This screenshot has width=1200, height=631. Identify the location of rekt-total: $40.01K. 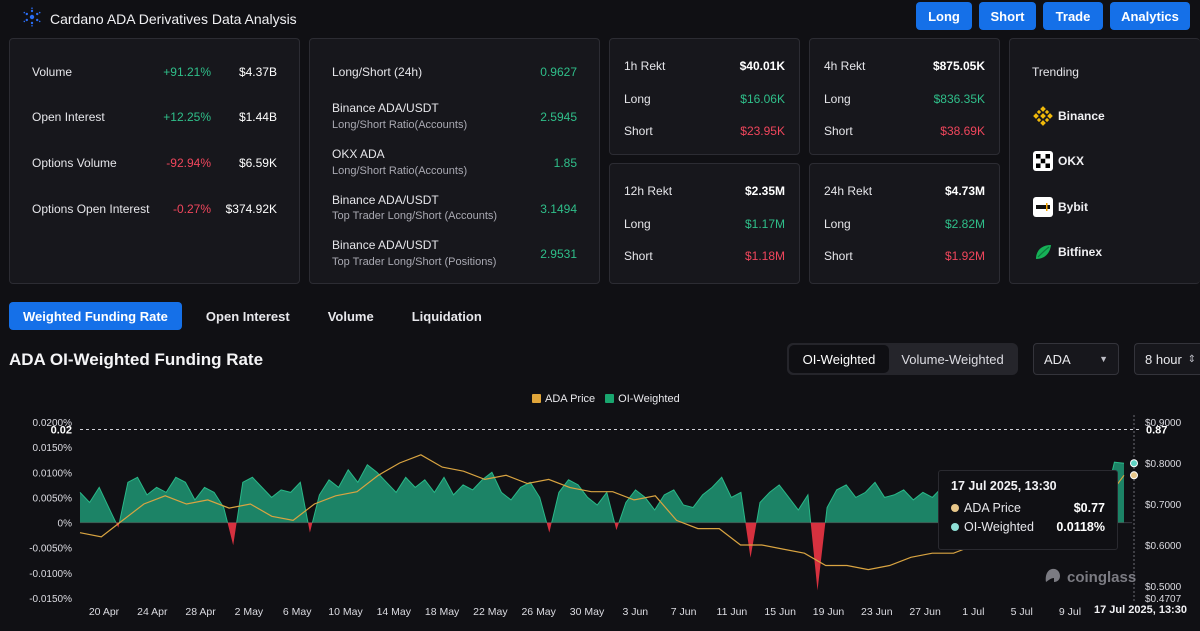
(762, 66).